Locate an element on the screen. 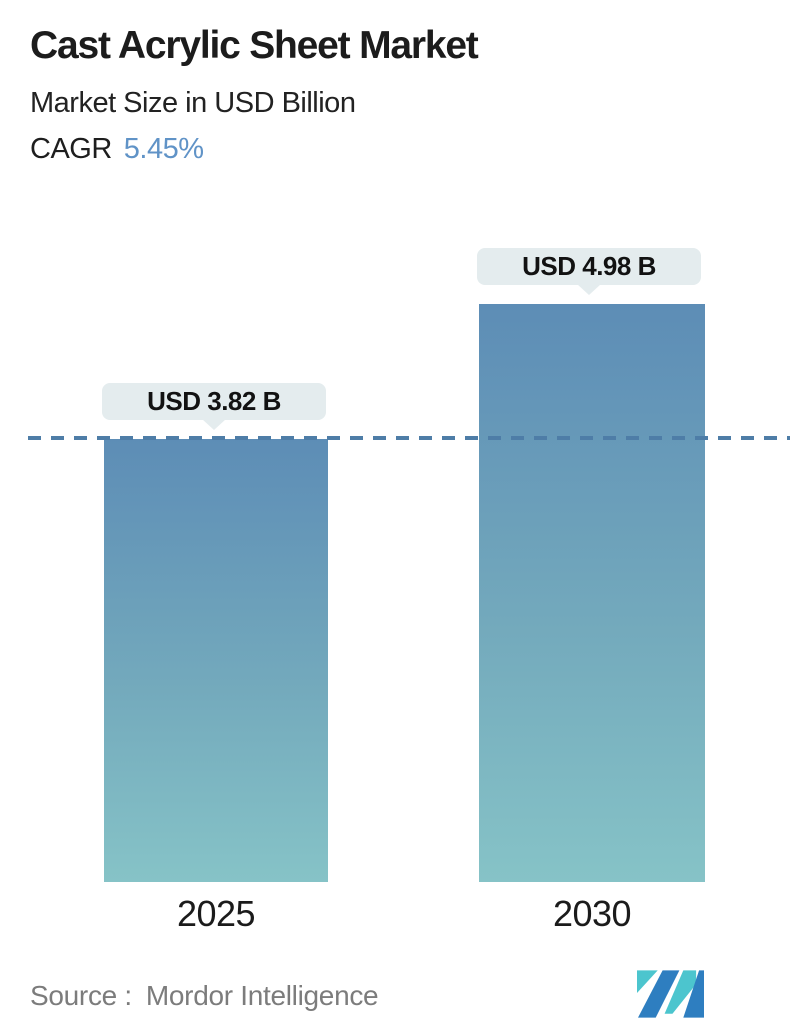 The height and width of the screenshot is (1034, 796). x-axis-label-2030: 2030 is located at coordinates (592, 913).